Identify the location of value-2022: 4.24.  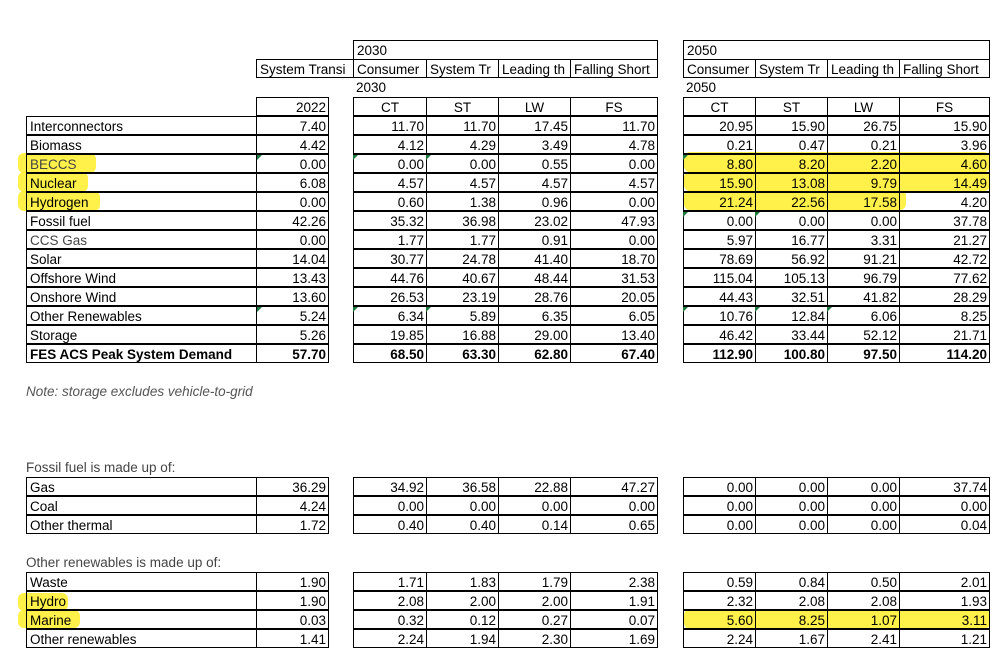
(292, 505).